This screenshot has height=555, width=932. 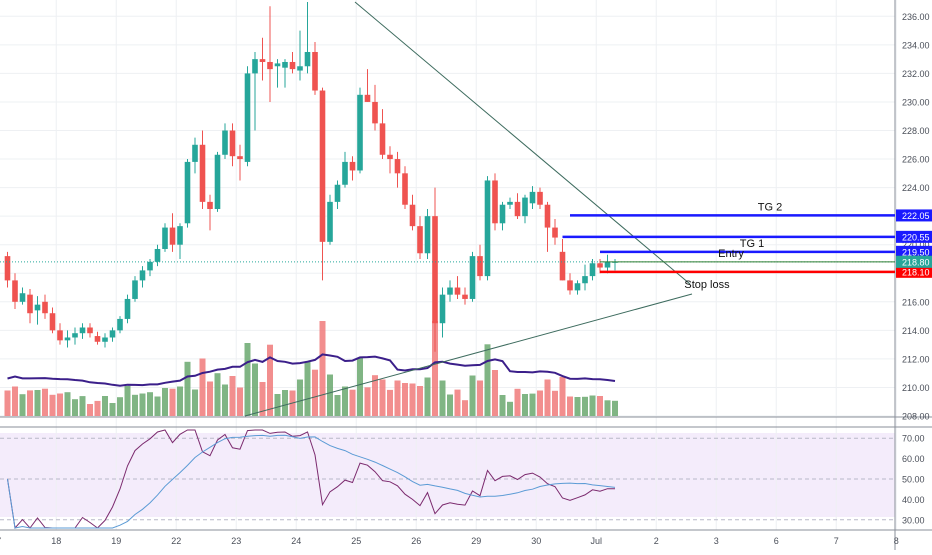 What do you see at coordinates (916, 237) in the screenshot?
I see `price-tag-label: 220.55` at bounding box center [916, 237].